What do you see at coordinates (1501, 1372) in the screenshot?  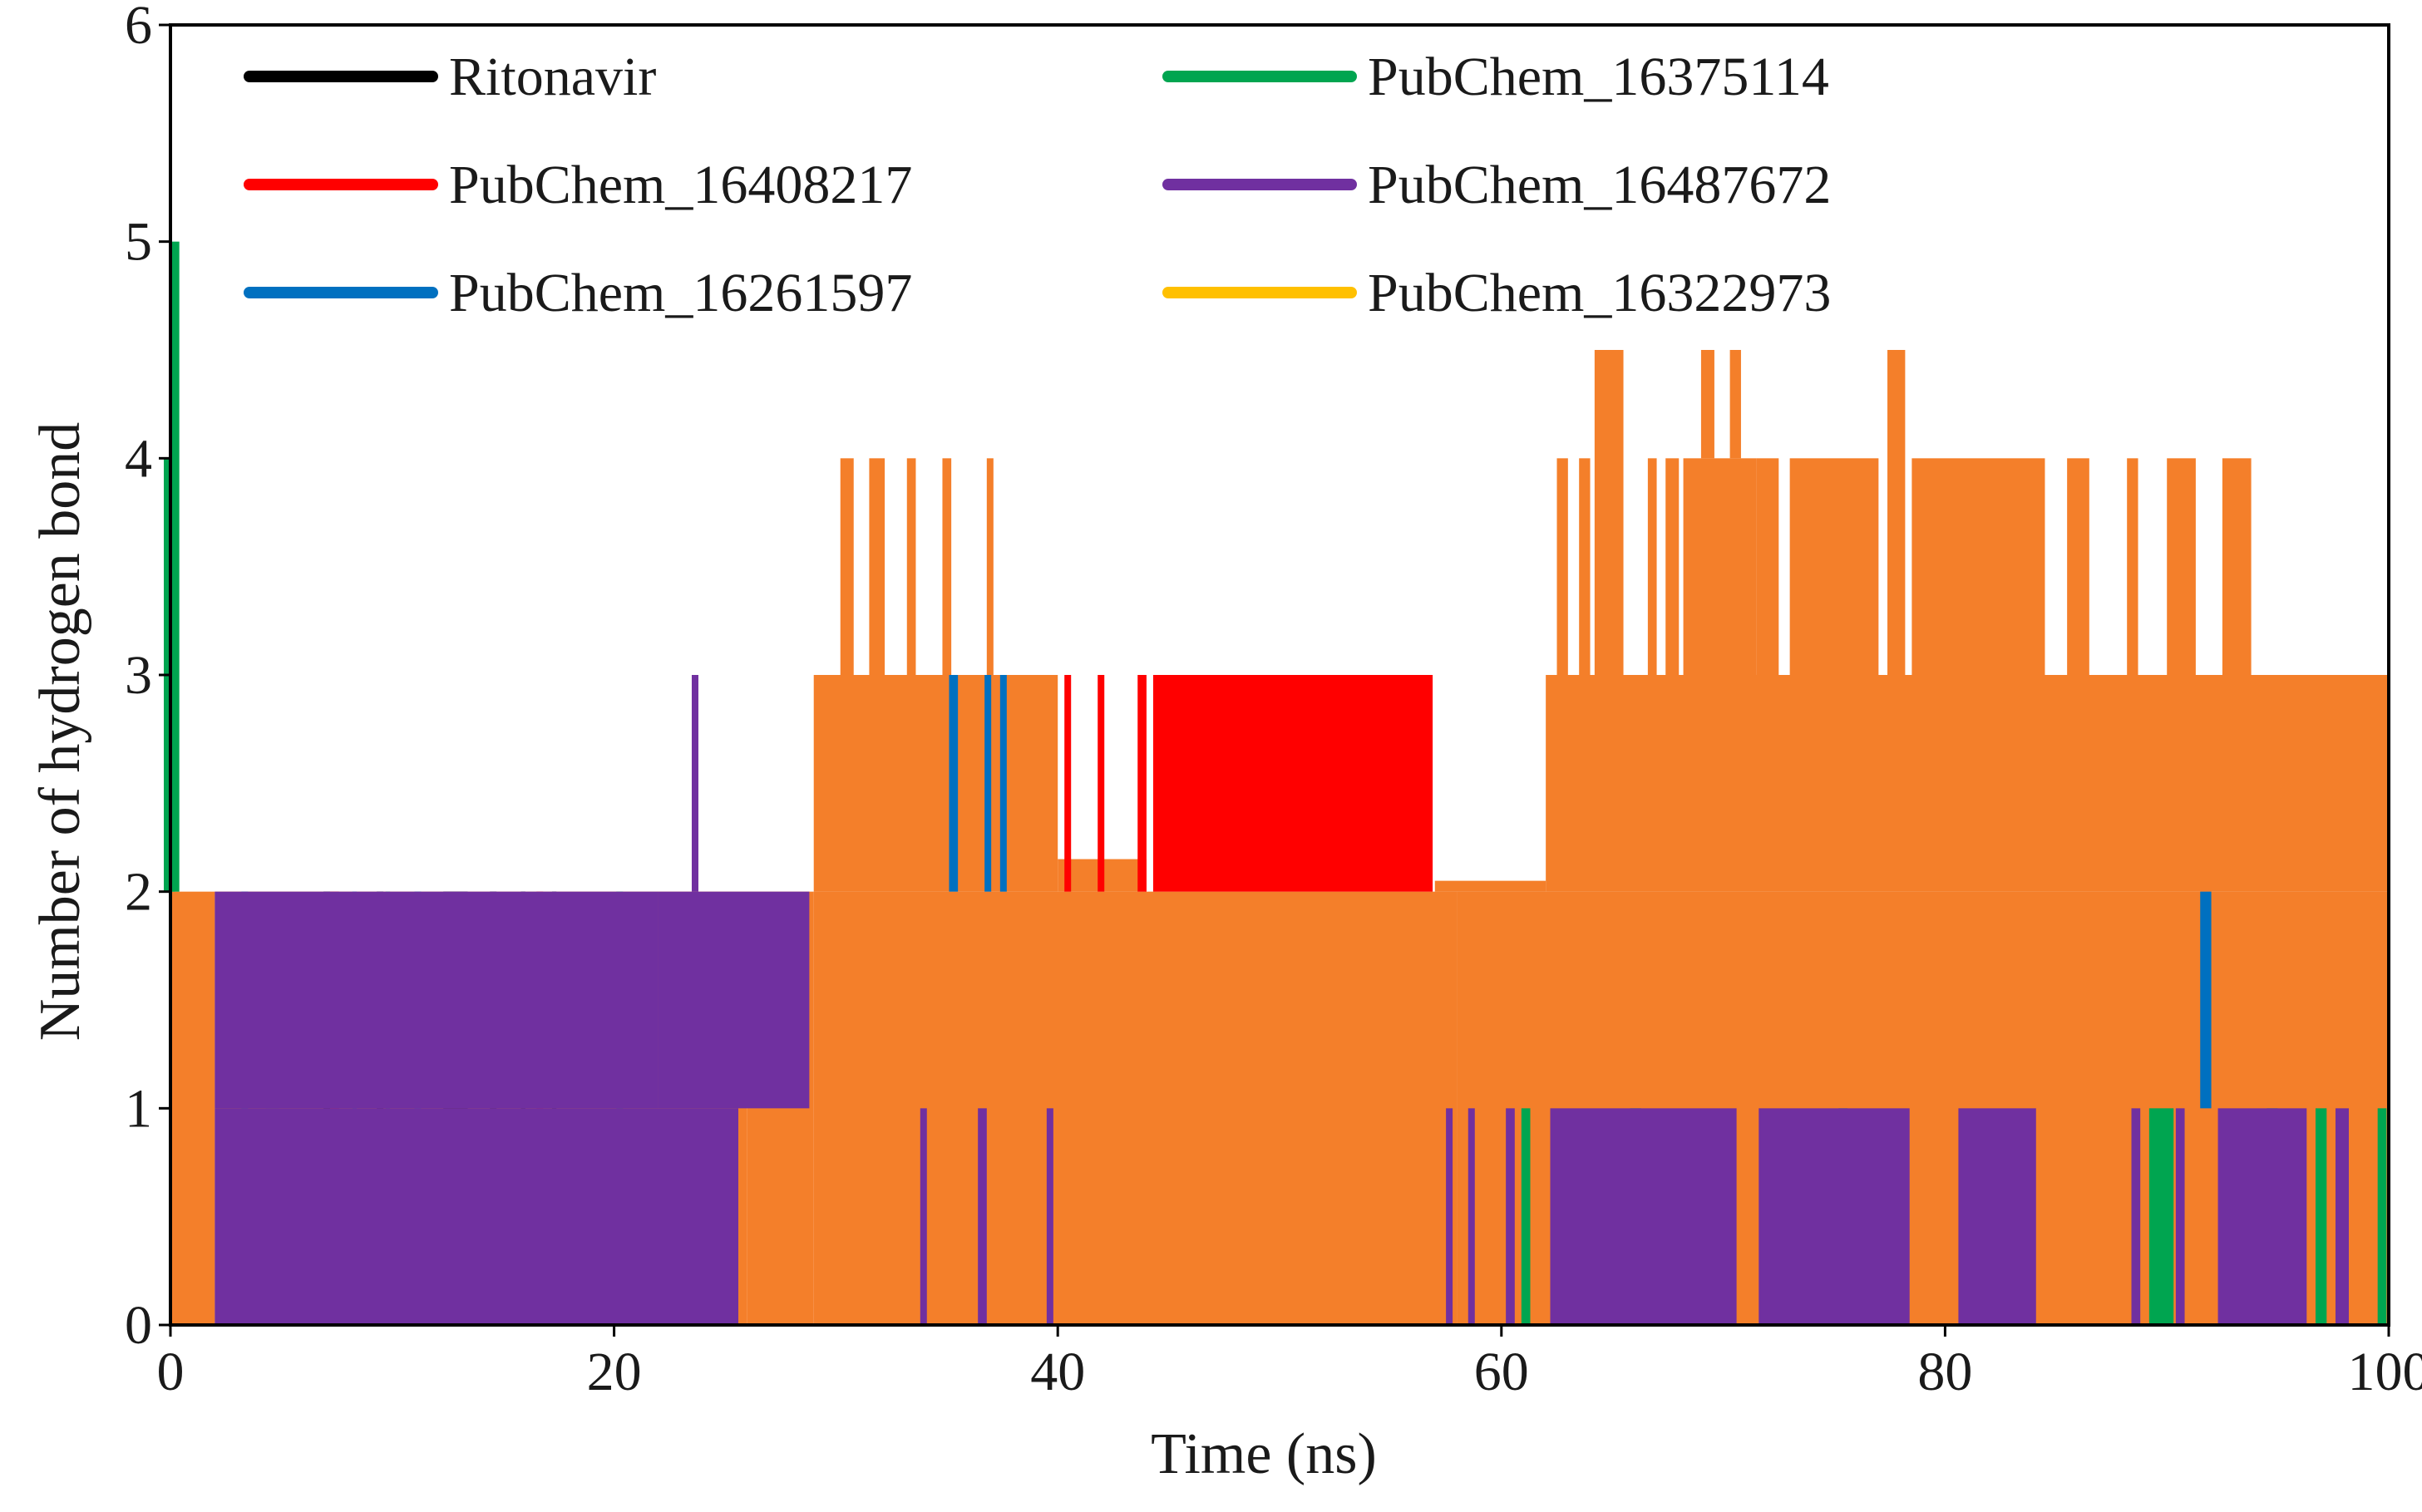 I see `x-tick-label-3: 60` at bounding box center [1501, 1372].